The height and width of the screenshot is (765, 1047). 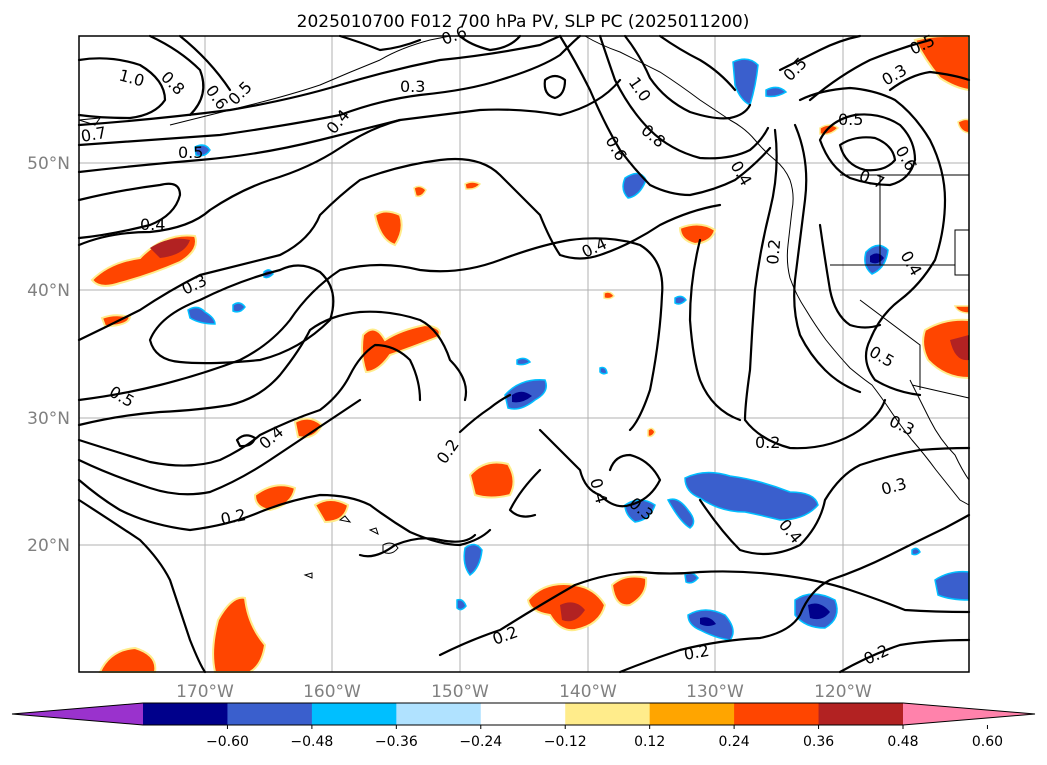 What do you see at coordinates (311, 742) in the screenshot?
I see `colorbar-tick-label: −0.48` at bounding box center [311, 742].